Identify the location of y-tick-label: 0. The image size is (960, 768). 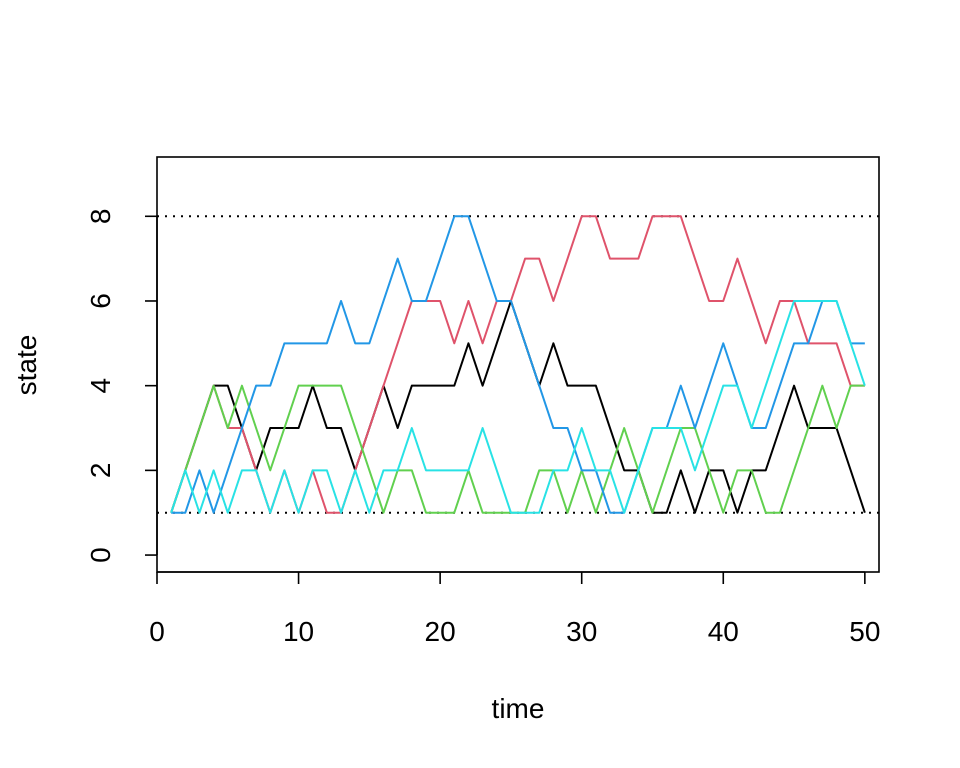
(100, 555).